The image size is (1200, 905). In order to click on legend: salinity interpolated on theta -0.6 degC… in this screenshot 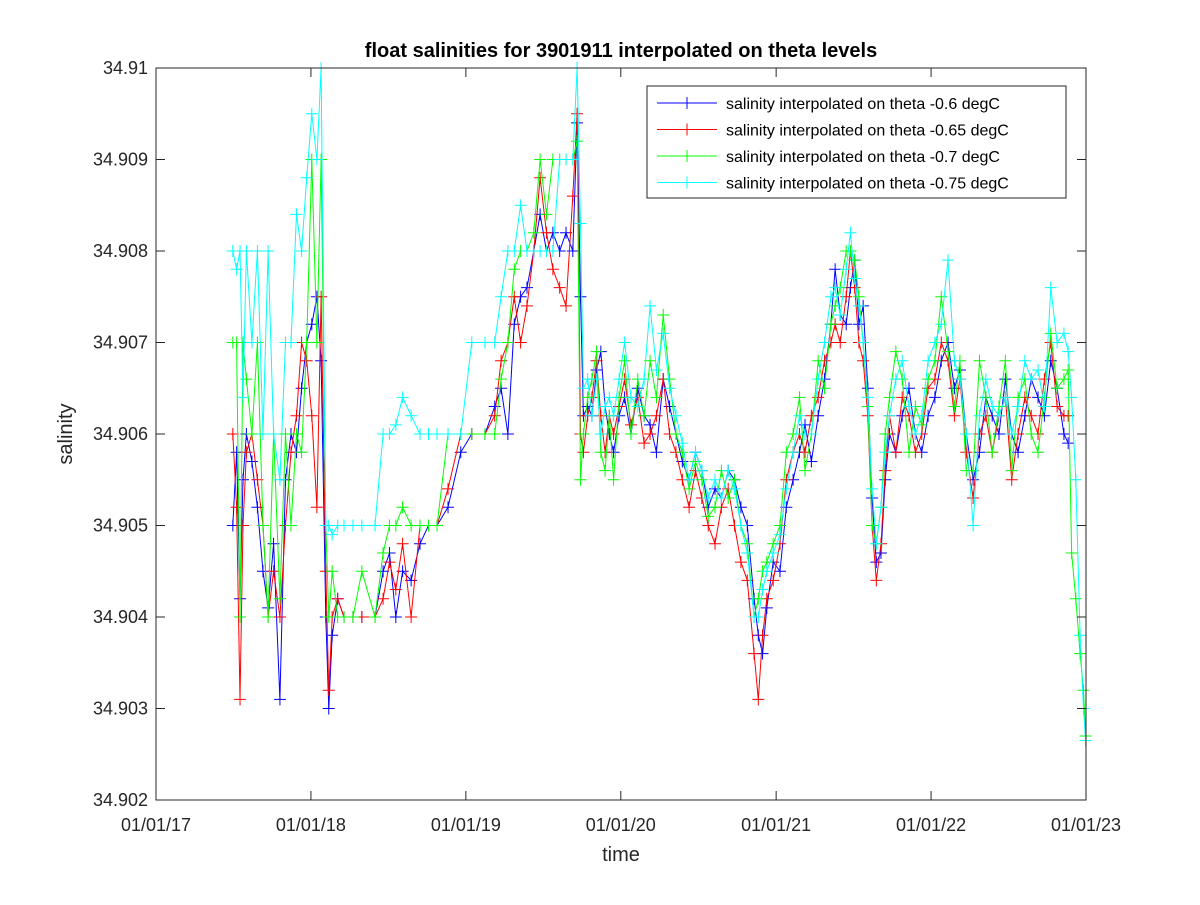, I will do `click(856, 142)`.